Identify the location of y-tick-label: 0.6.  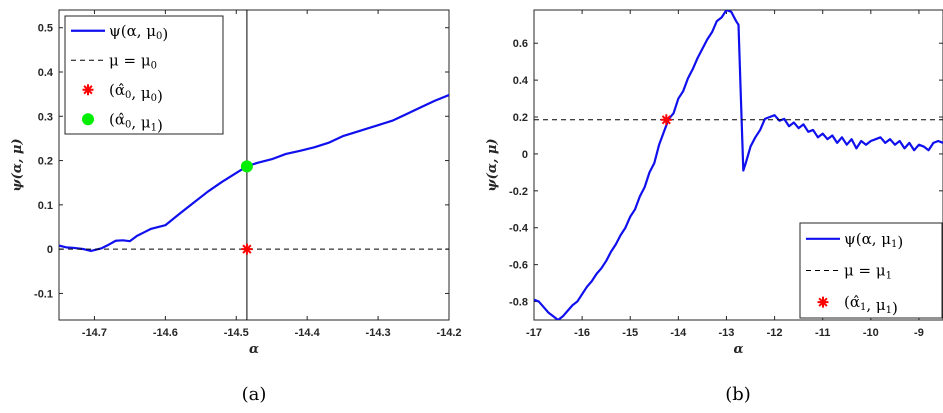
(520, 44).